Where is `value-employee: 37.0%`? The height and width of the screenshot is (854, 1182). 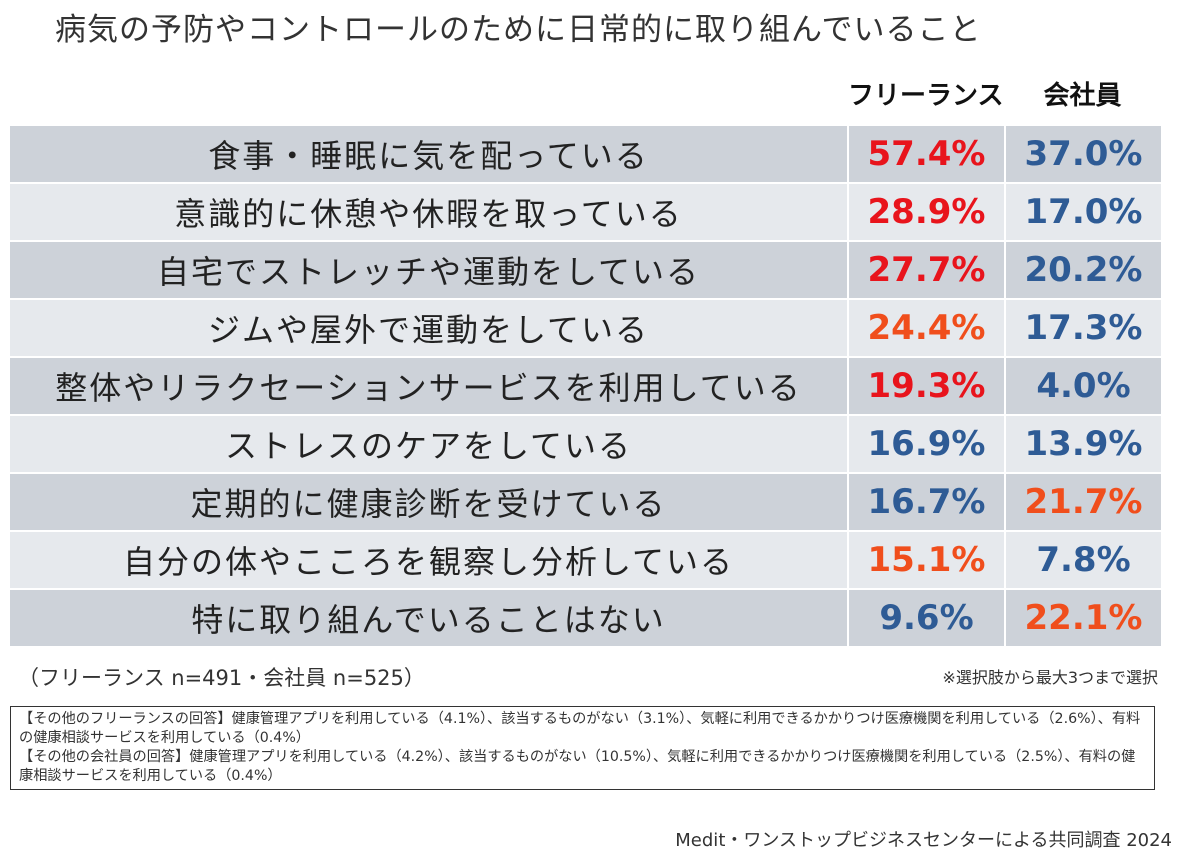
value-employee: 37.0% is located at coordinates (1083, 154).